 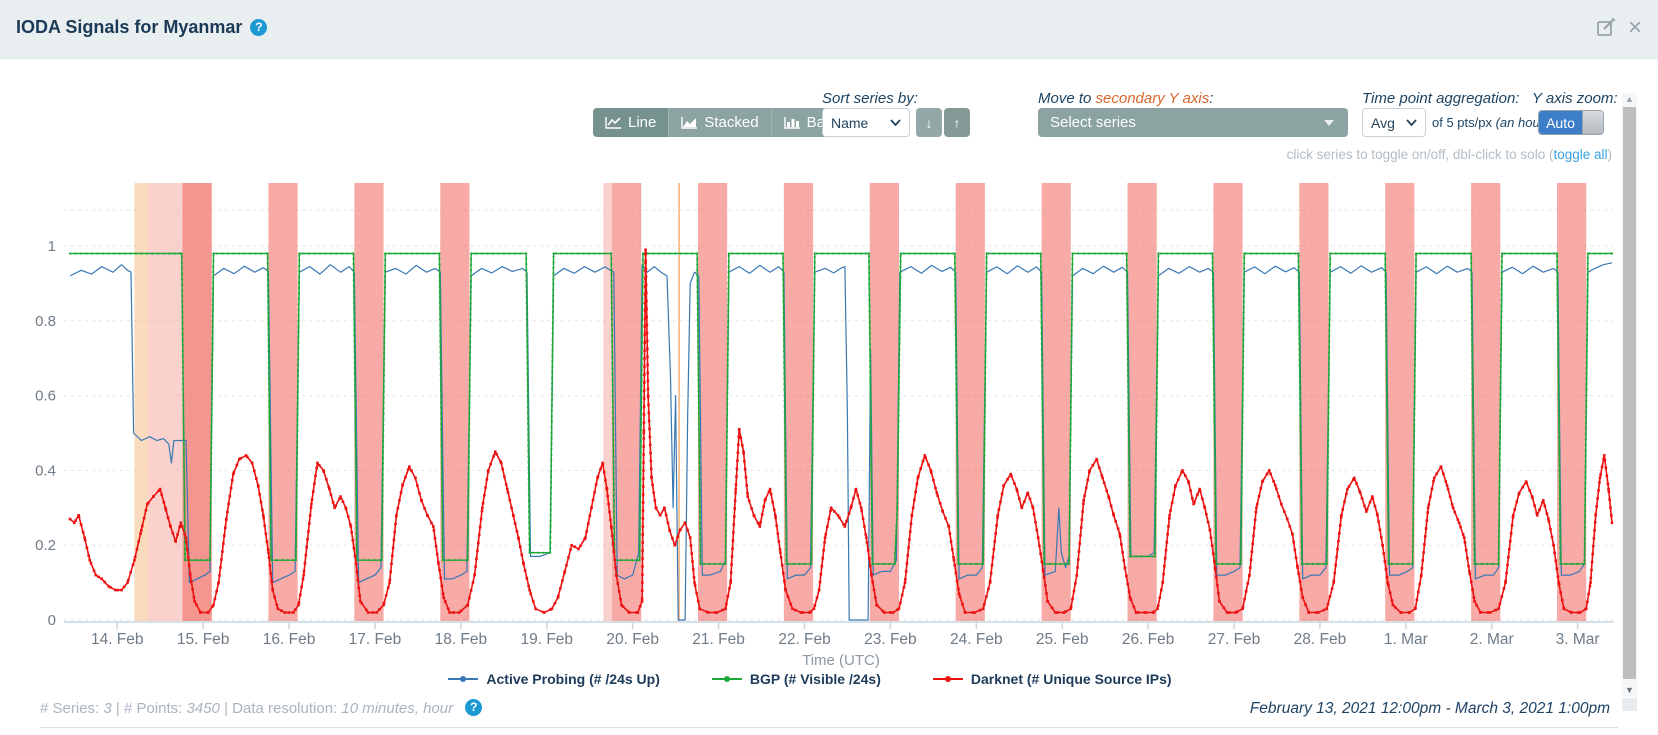 What do you see at coordinates (52, 246) in the screenshot?
I see `svg-text: 1` at bounding box center [52, 246].